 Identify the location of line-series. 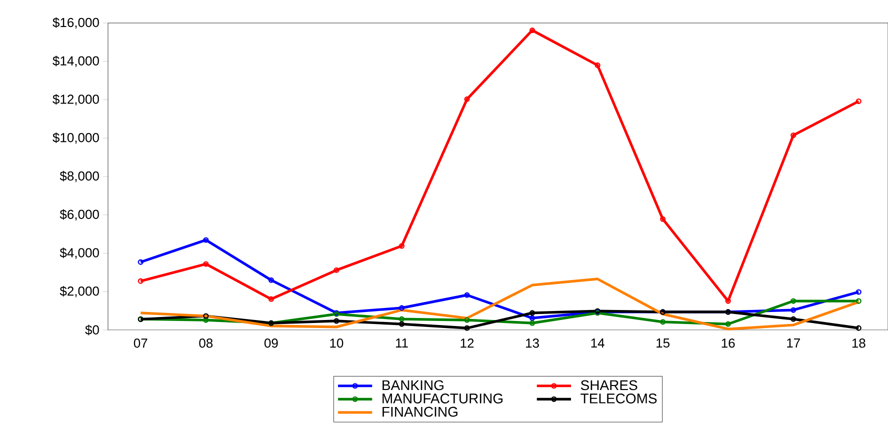
(499, 304).